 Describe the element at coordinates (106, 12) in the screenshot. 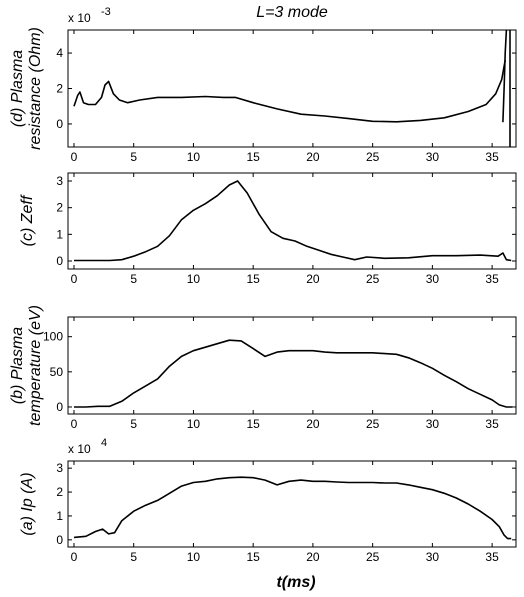

I see `axis-exponent: -3` at that location.